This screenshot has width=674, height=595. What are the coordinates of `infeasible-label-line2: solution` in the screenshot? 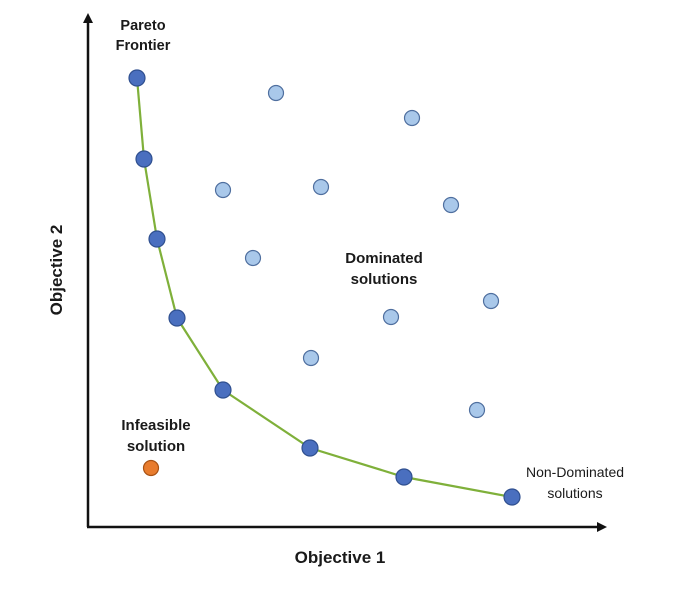 It's located at (156, 446).